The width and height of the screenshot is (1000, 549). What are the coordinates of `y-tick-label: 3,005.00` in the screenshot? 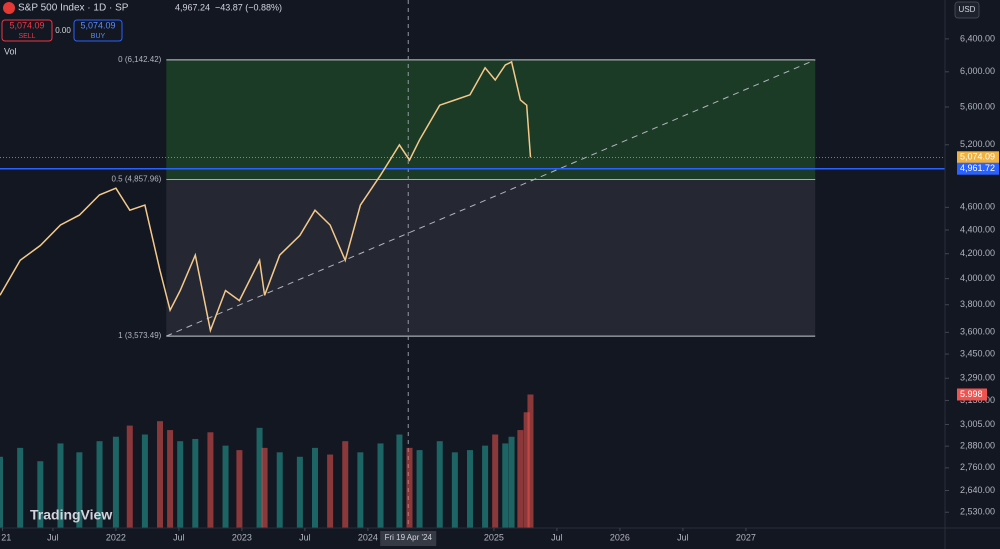 It's located at (977, 424).